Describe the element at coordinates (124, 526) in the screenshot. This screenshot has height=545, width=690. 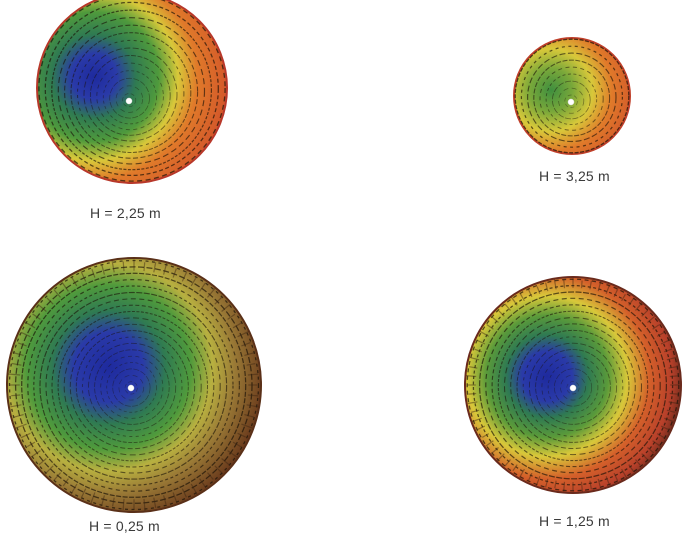
I see `caption-h-0-25: H = 0,25 m` at that location.